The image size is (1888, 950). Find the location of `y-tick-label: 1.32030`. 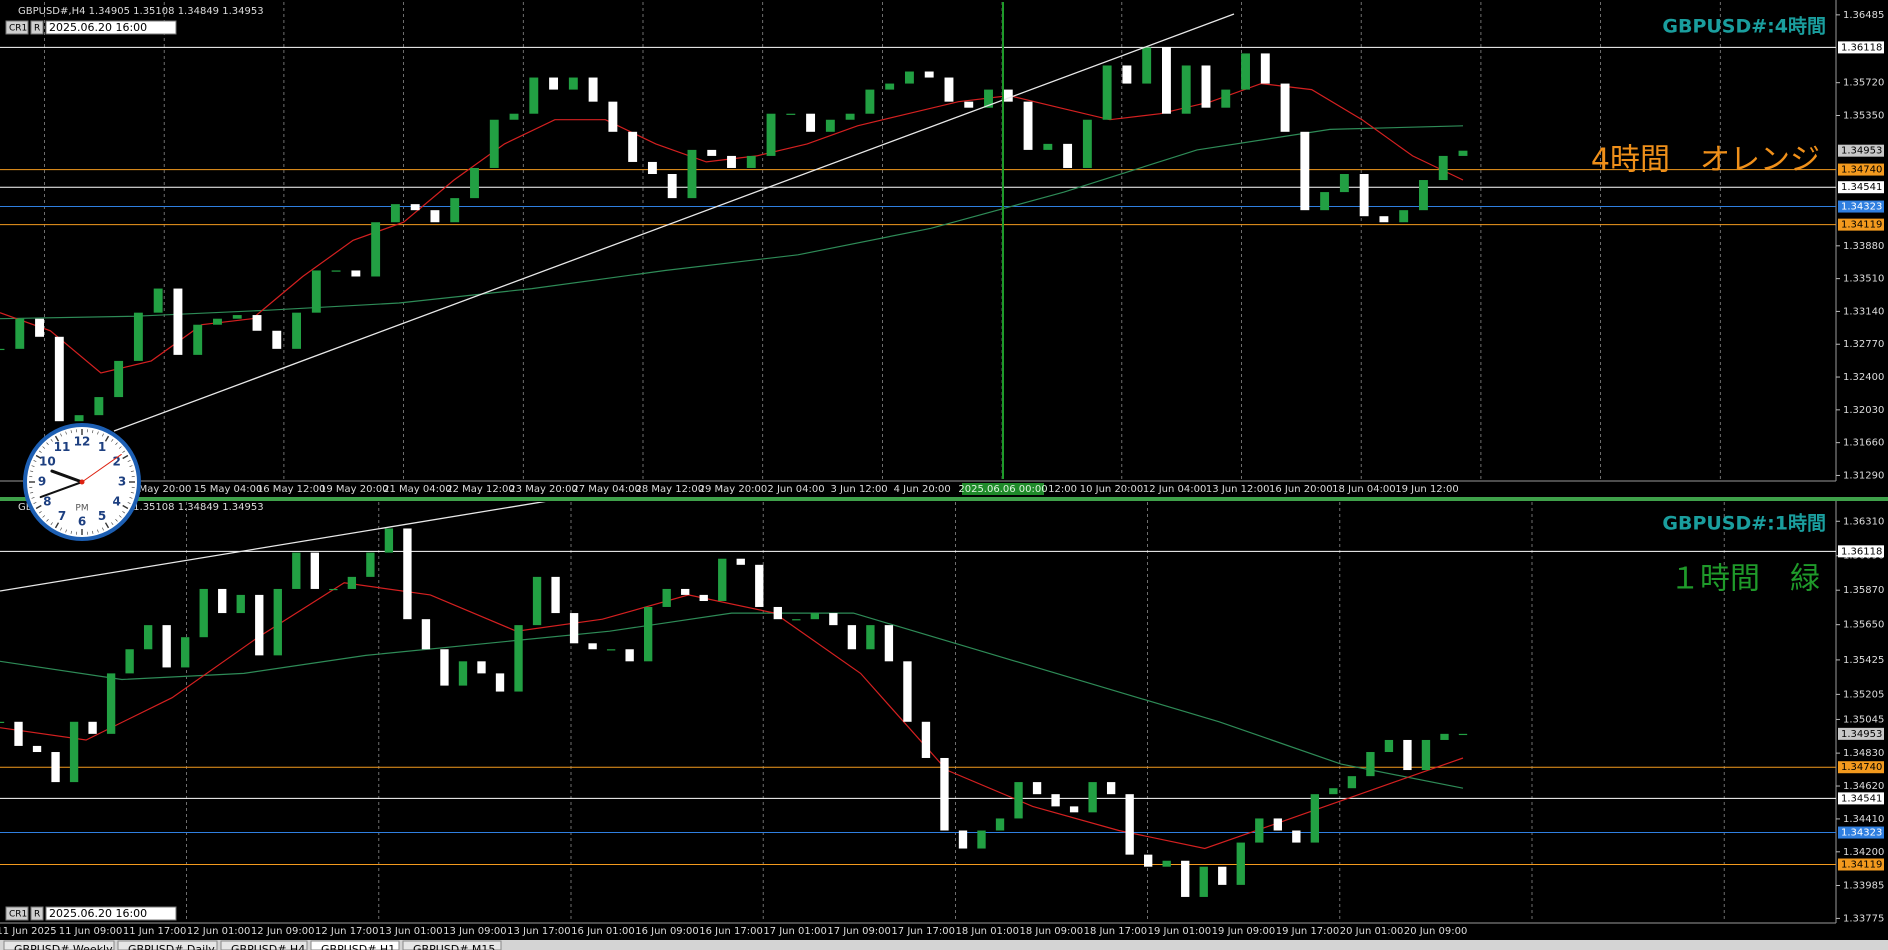

y-tick-label: 1.32030 is located at coordinates (1863, 410).